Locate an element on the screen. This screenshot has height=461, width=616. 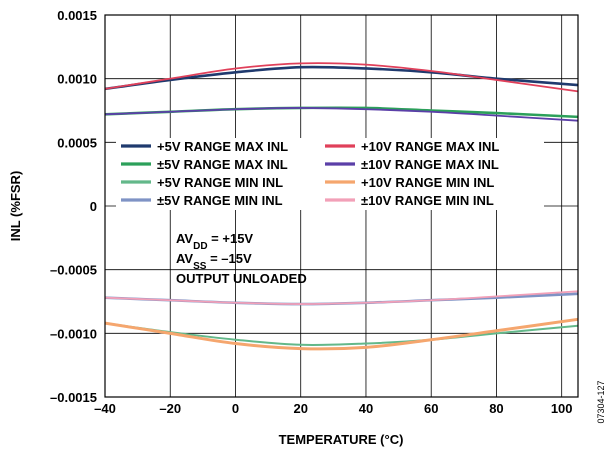
y-tick-label: 0.0005 is located at coordinates (77, 142).